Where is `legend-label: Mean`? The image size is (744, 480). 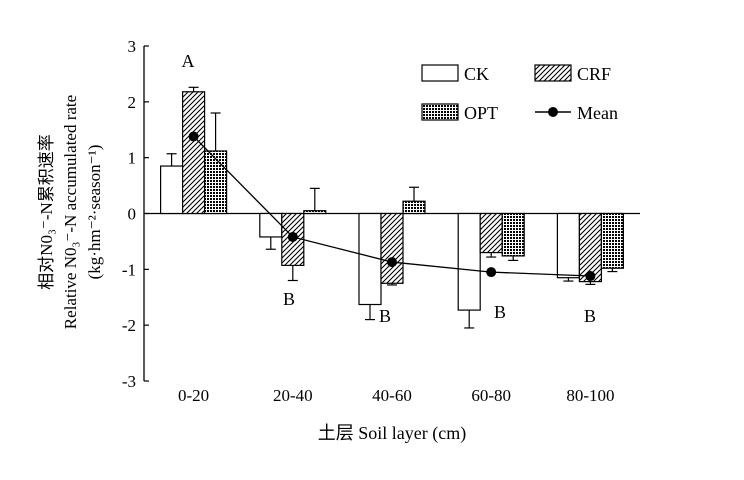 legend-label: Mean is located at coordinates (597, 113).